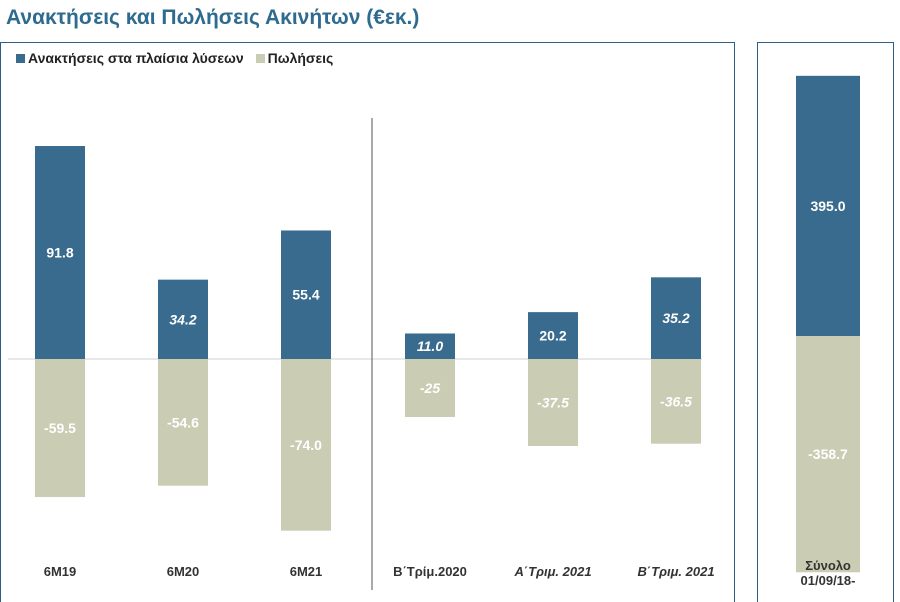 This screenshot has width=900, height=602. What do you see at coordinates (20, 58) in the screenshot?
I see `legend-swatch-acquisitions` at bounding box center [20, 58].